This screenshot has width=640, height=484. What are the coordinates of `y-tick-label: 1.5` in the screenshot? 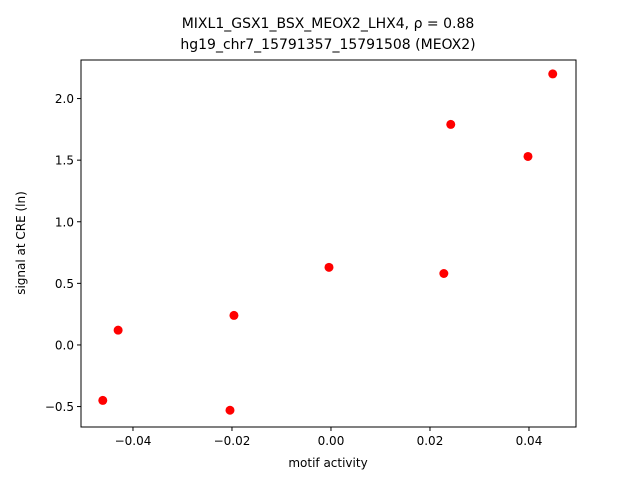 It's located at (64, 161).